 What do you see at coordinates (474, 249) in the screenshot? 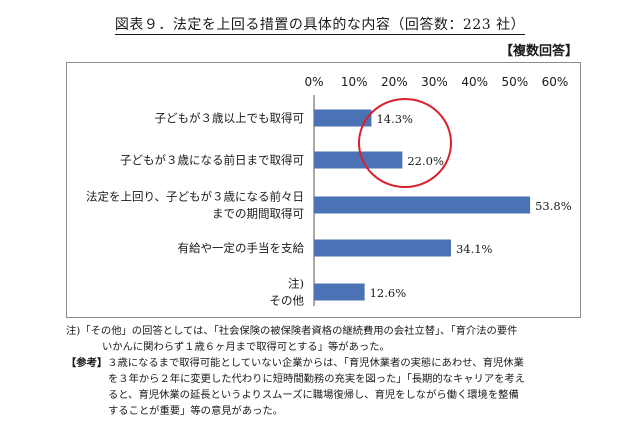
I see `value-label: 34.1%` at bounding box center [474, 249].